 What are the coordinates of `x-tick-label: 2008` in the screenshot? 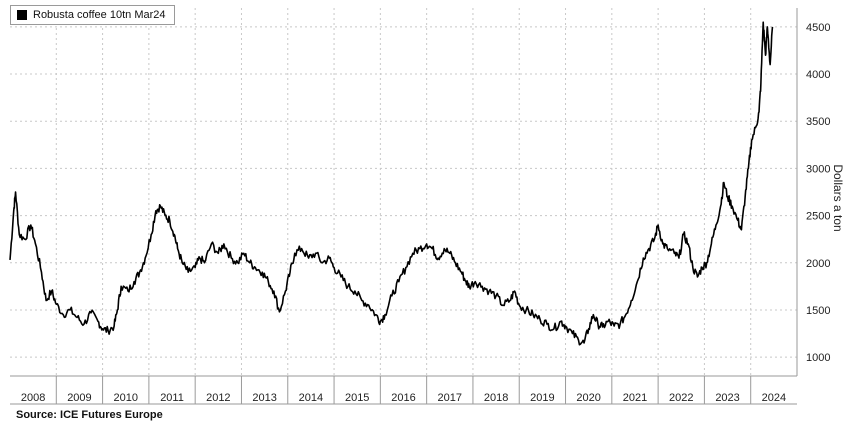 It's located at (33, 398).